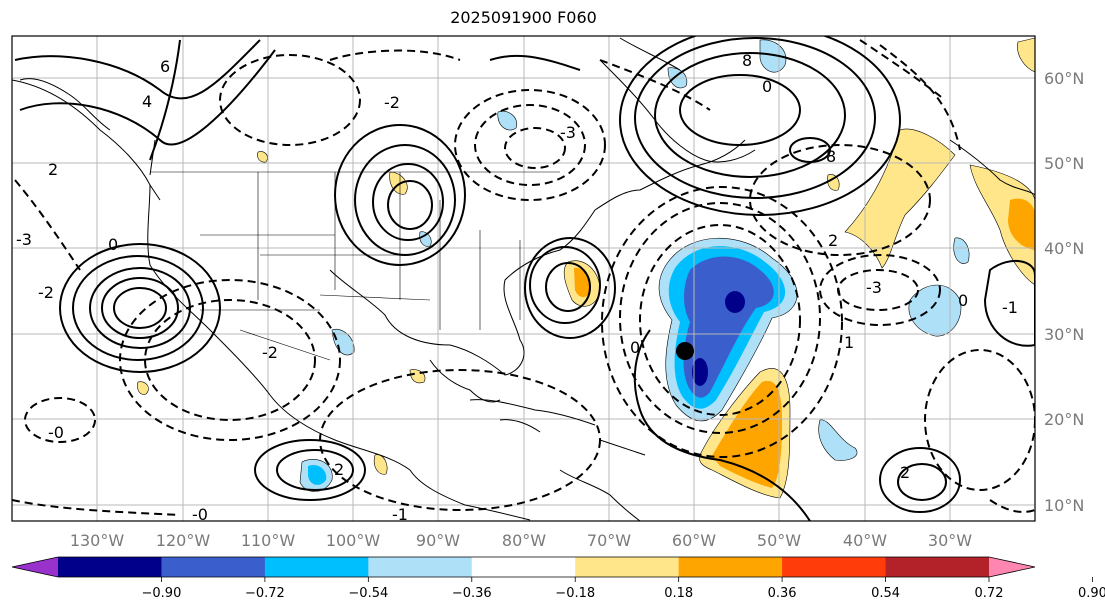  Describe the element at coordinates (1064, 78) in the screenshot. I see `lat-label: 60°N` at that location.